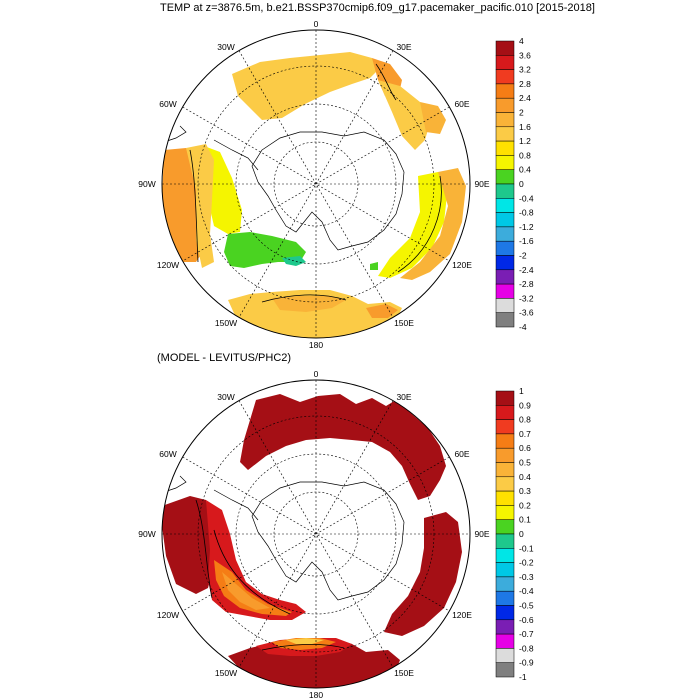 Image resolution: width=700 pixels, height=700 pixels. What do you see at coordinates (526, 313) in the screenshot?
I see `top-colorbar-label: -3.6` at bounding box center [526, 313].